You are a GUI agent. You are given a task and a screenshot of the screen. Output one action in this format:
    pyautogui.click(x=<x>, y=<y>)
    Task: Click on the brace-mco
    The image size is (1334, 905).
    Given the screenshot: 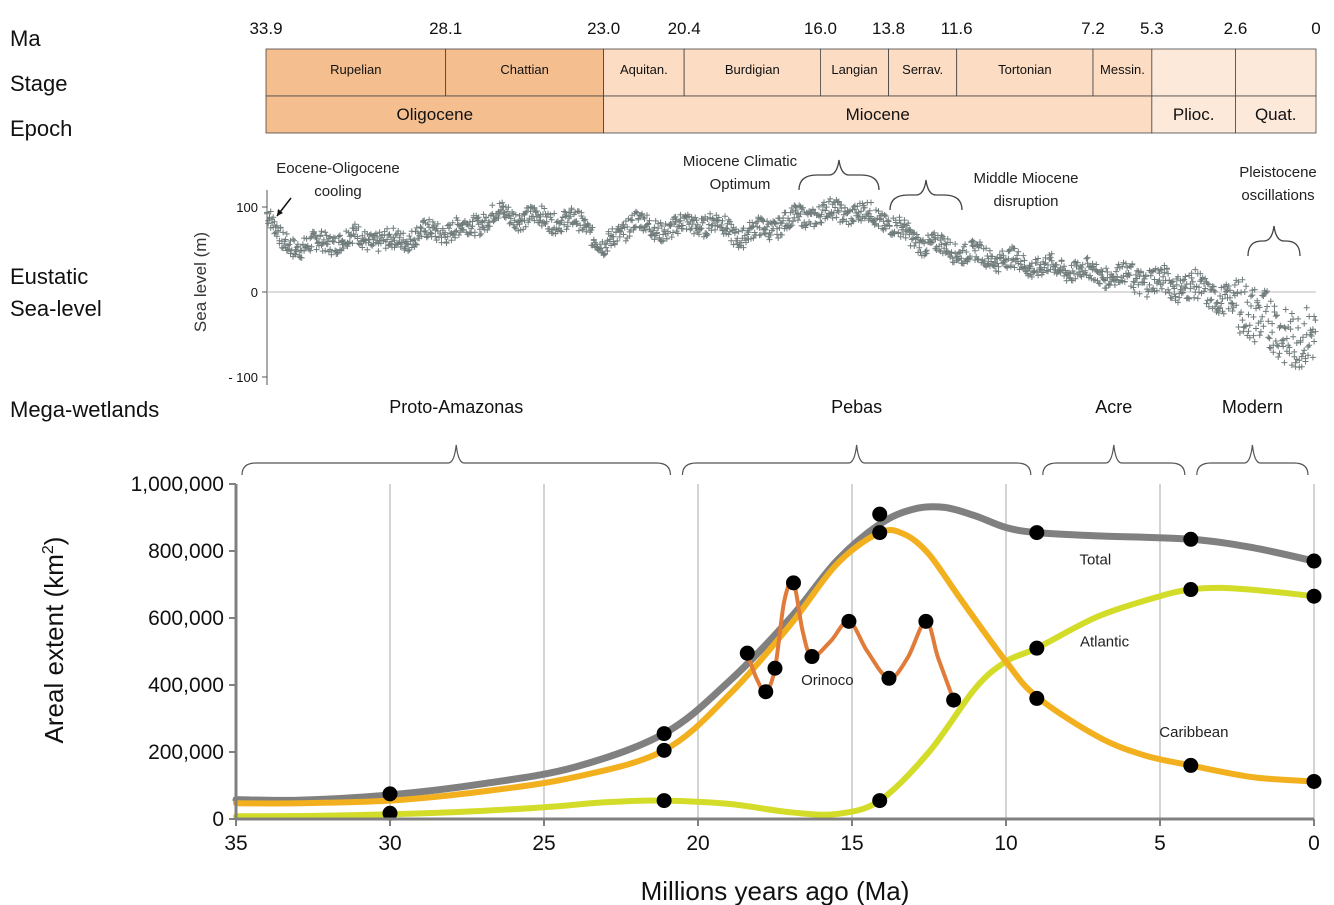 What is the action you would take?
    pyautogui.click(x=839, y=175)
    